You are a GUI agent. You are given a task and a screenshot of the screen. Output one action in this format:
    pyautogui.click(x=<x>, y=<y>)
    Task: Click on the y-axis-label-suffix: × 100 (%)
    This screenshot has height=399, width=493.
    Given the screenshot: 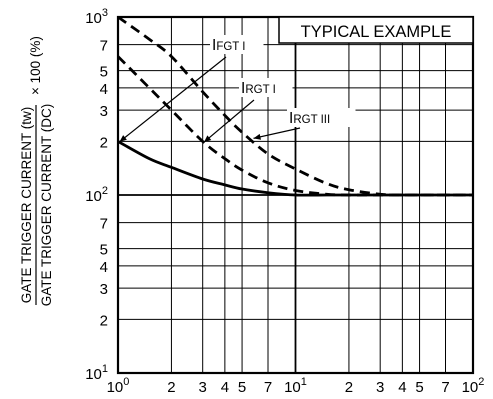 What is the action you would take?
    pyautogui.click(x=35, y=65)
    